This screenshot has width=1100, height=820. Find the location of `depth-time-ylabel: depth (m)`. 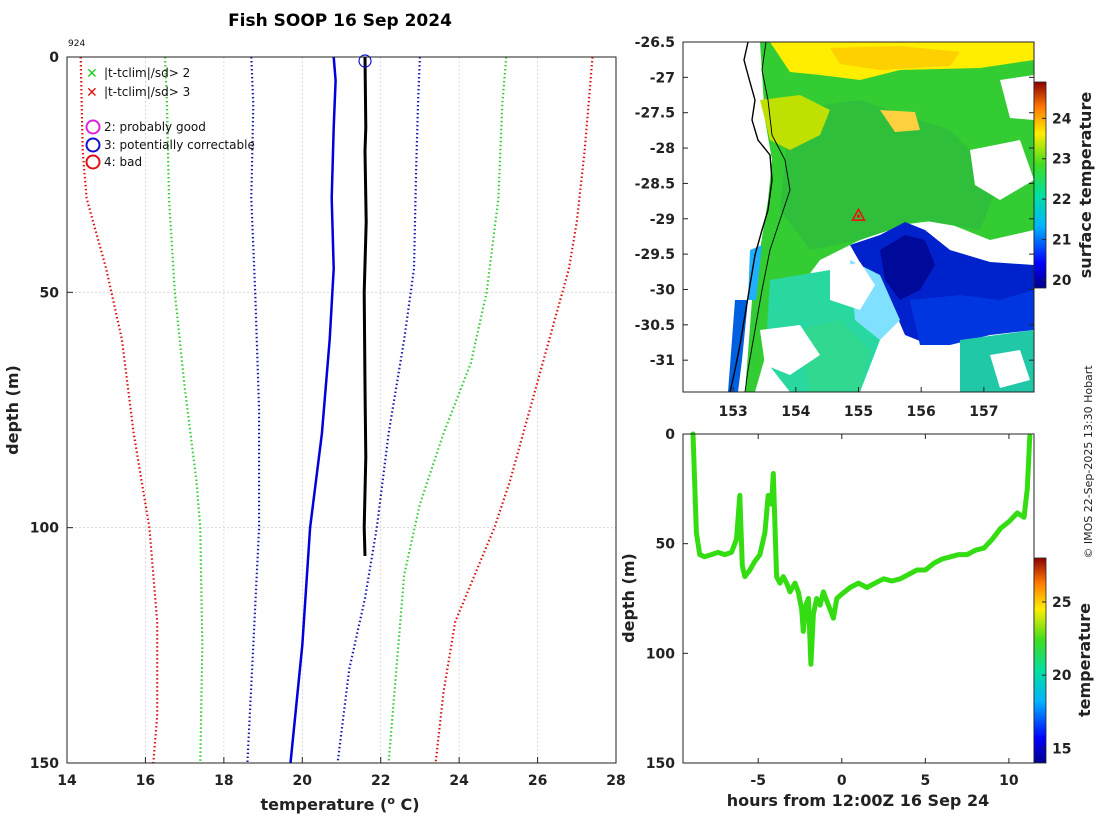

depth-time-ylabel: depth (m) is located at coordinates (628, 598).